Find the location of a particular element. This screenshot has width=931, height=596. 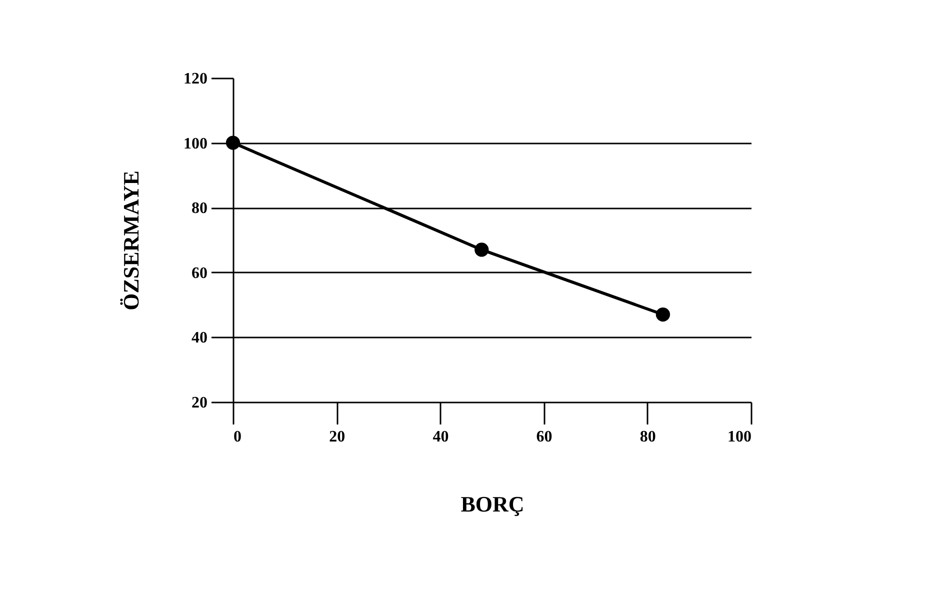

y-tick-label: 100 is located at coordinates (196, 143).